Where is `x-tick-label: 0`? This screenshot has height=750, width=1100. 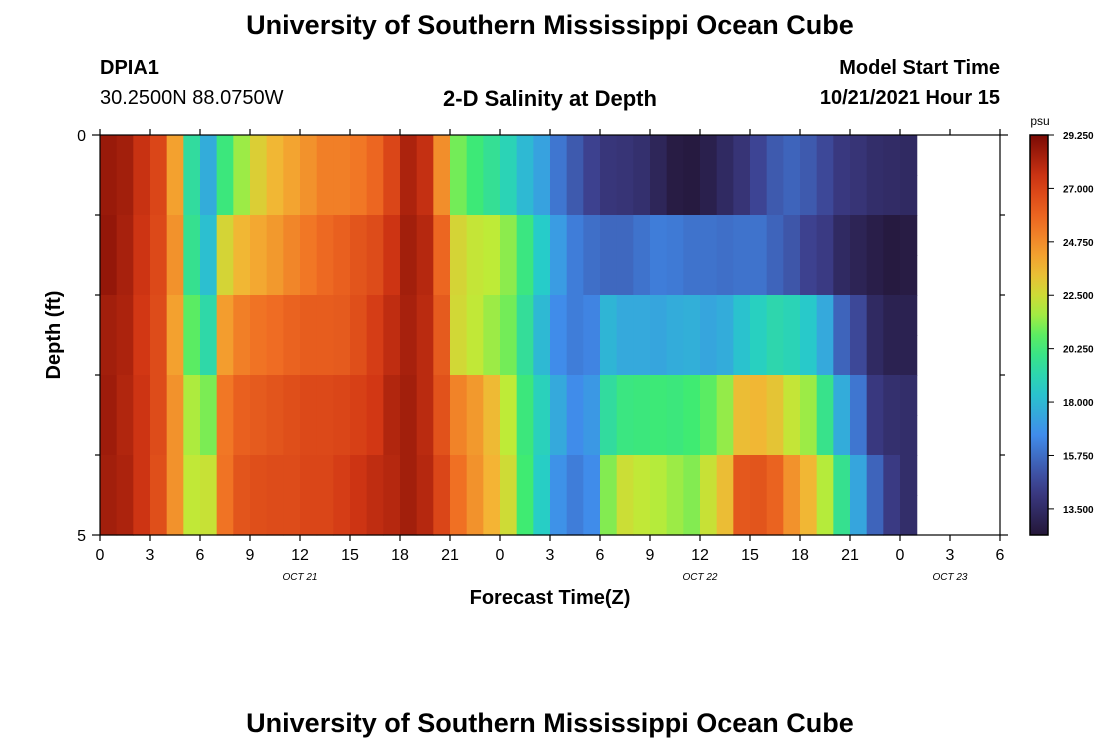 x-tick-label: 0 is located at coordinates (900, 555).